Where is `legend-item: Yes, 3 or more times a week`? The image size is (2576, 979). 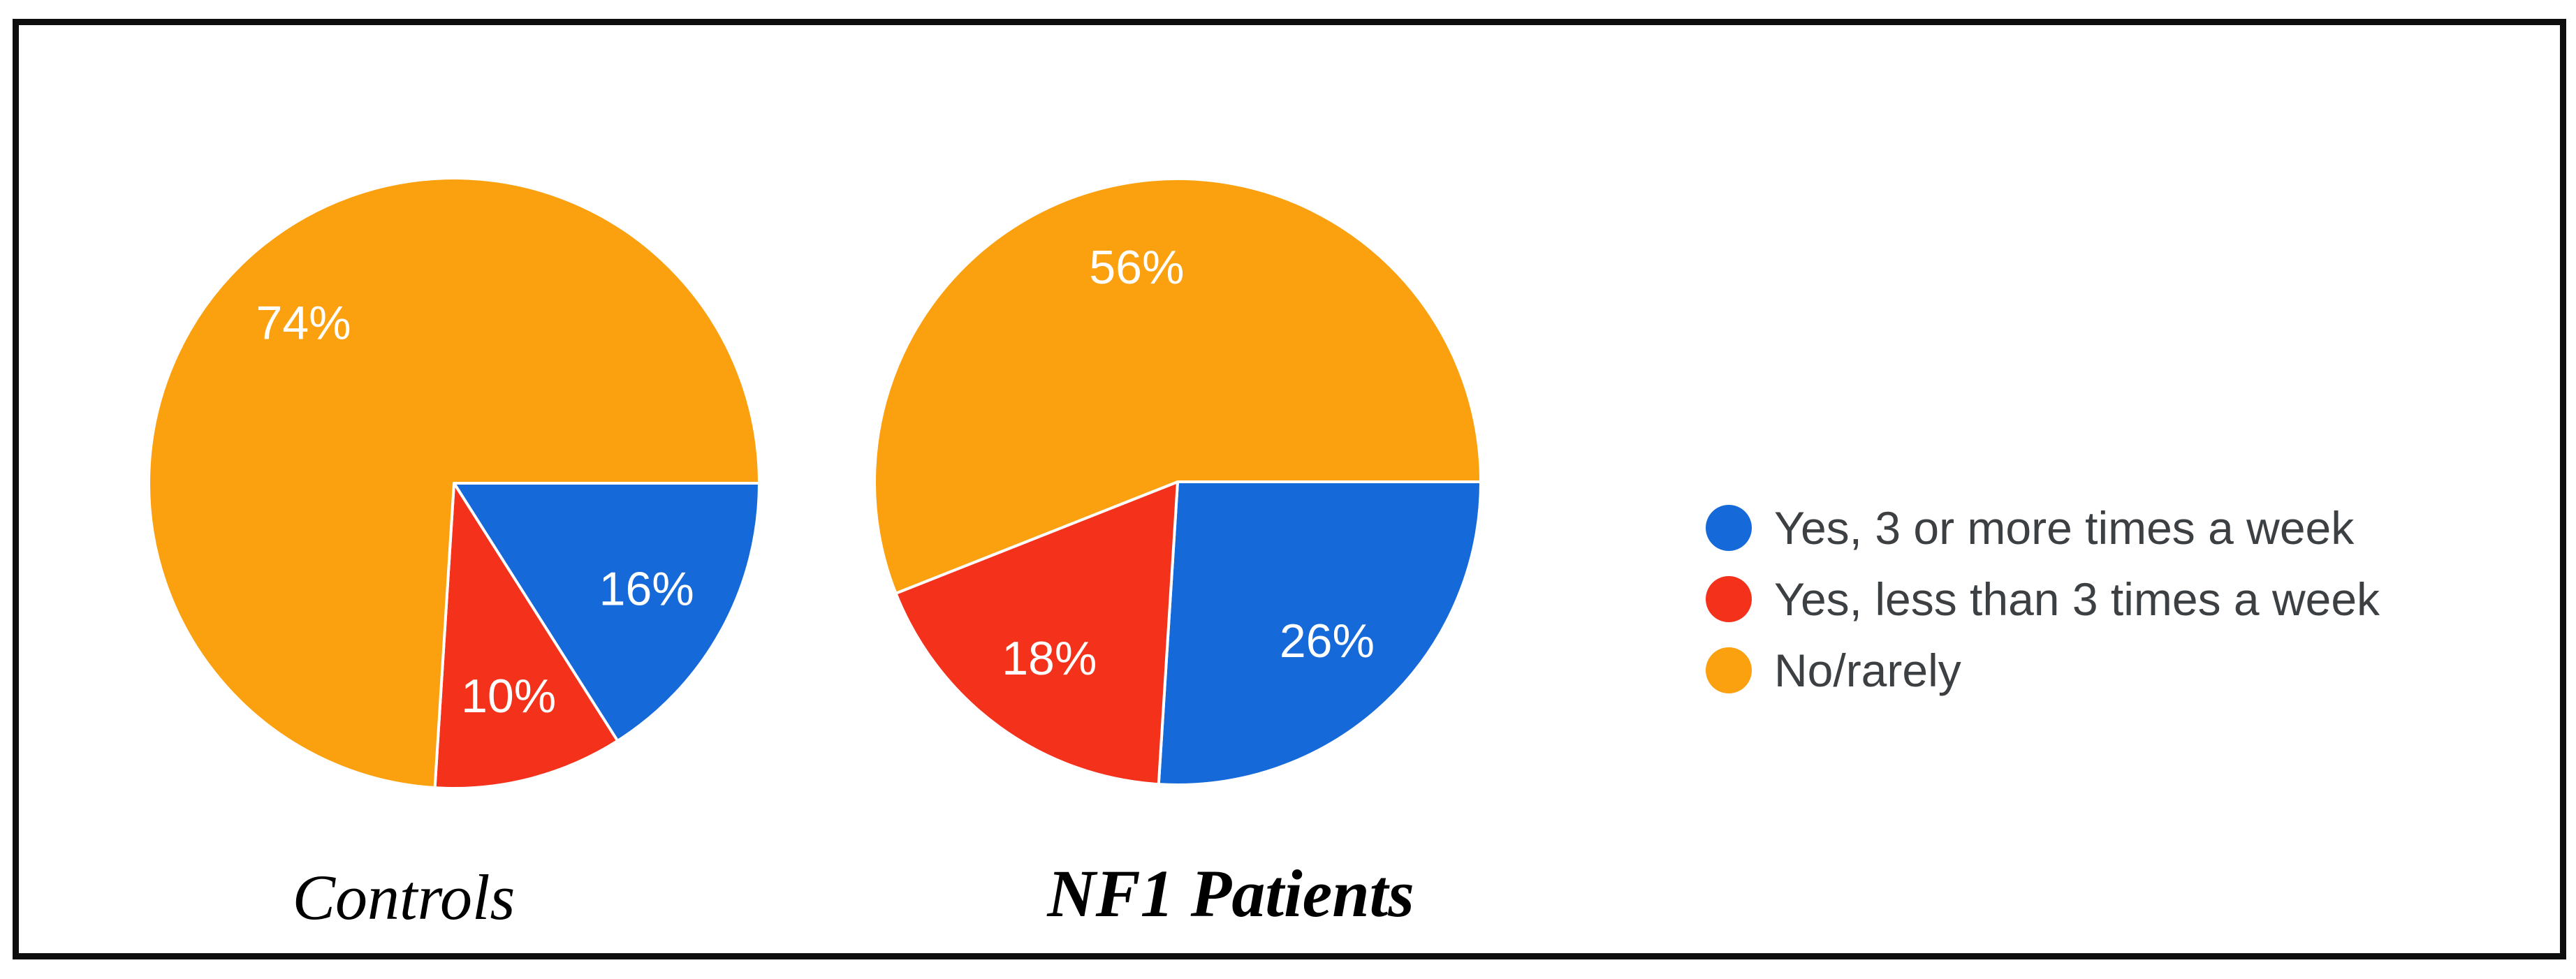
legend-item: Yes, 3 or more times a week is located at coordinates (2043, 528).